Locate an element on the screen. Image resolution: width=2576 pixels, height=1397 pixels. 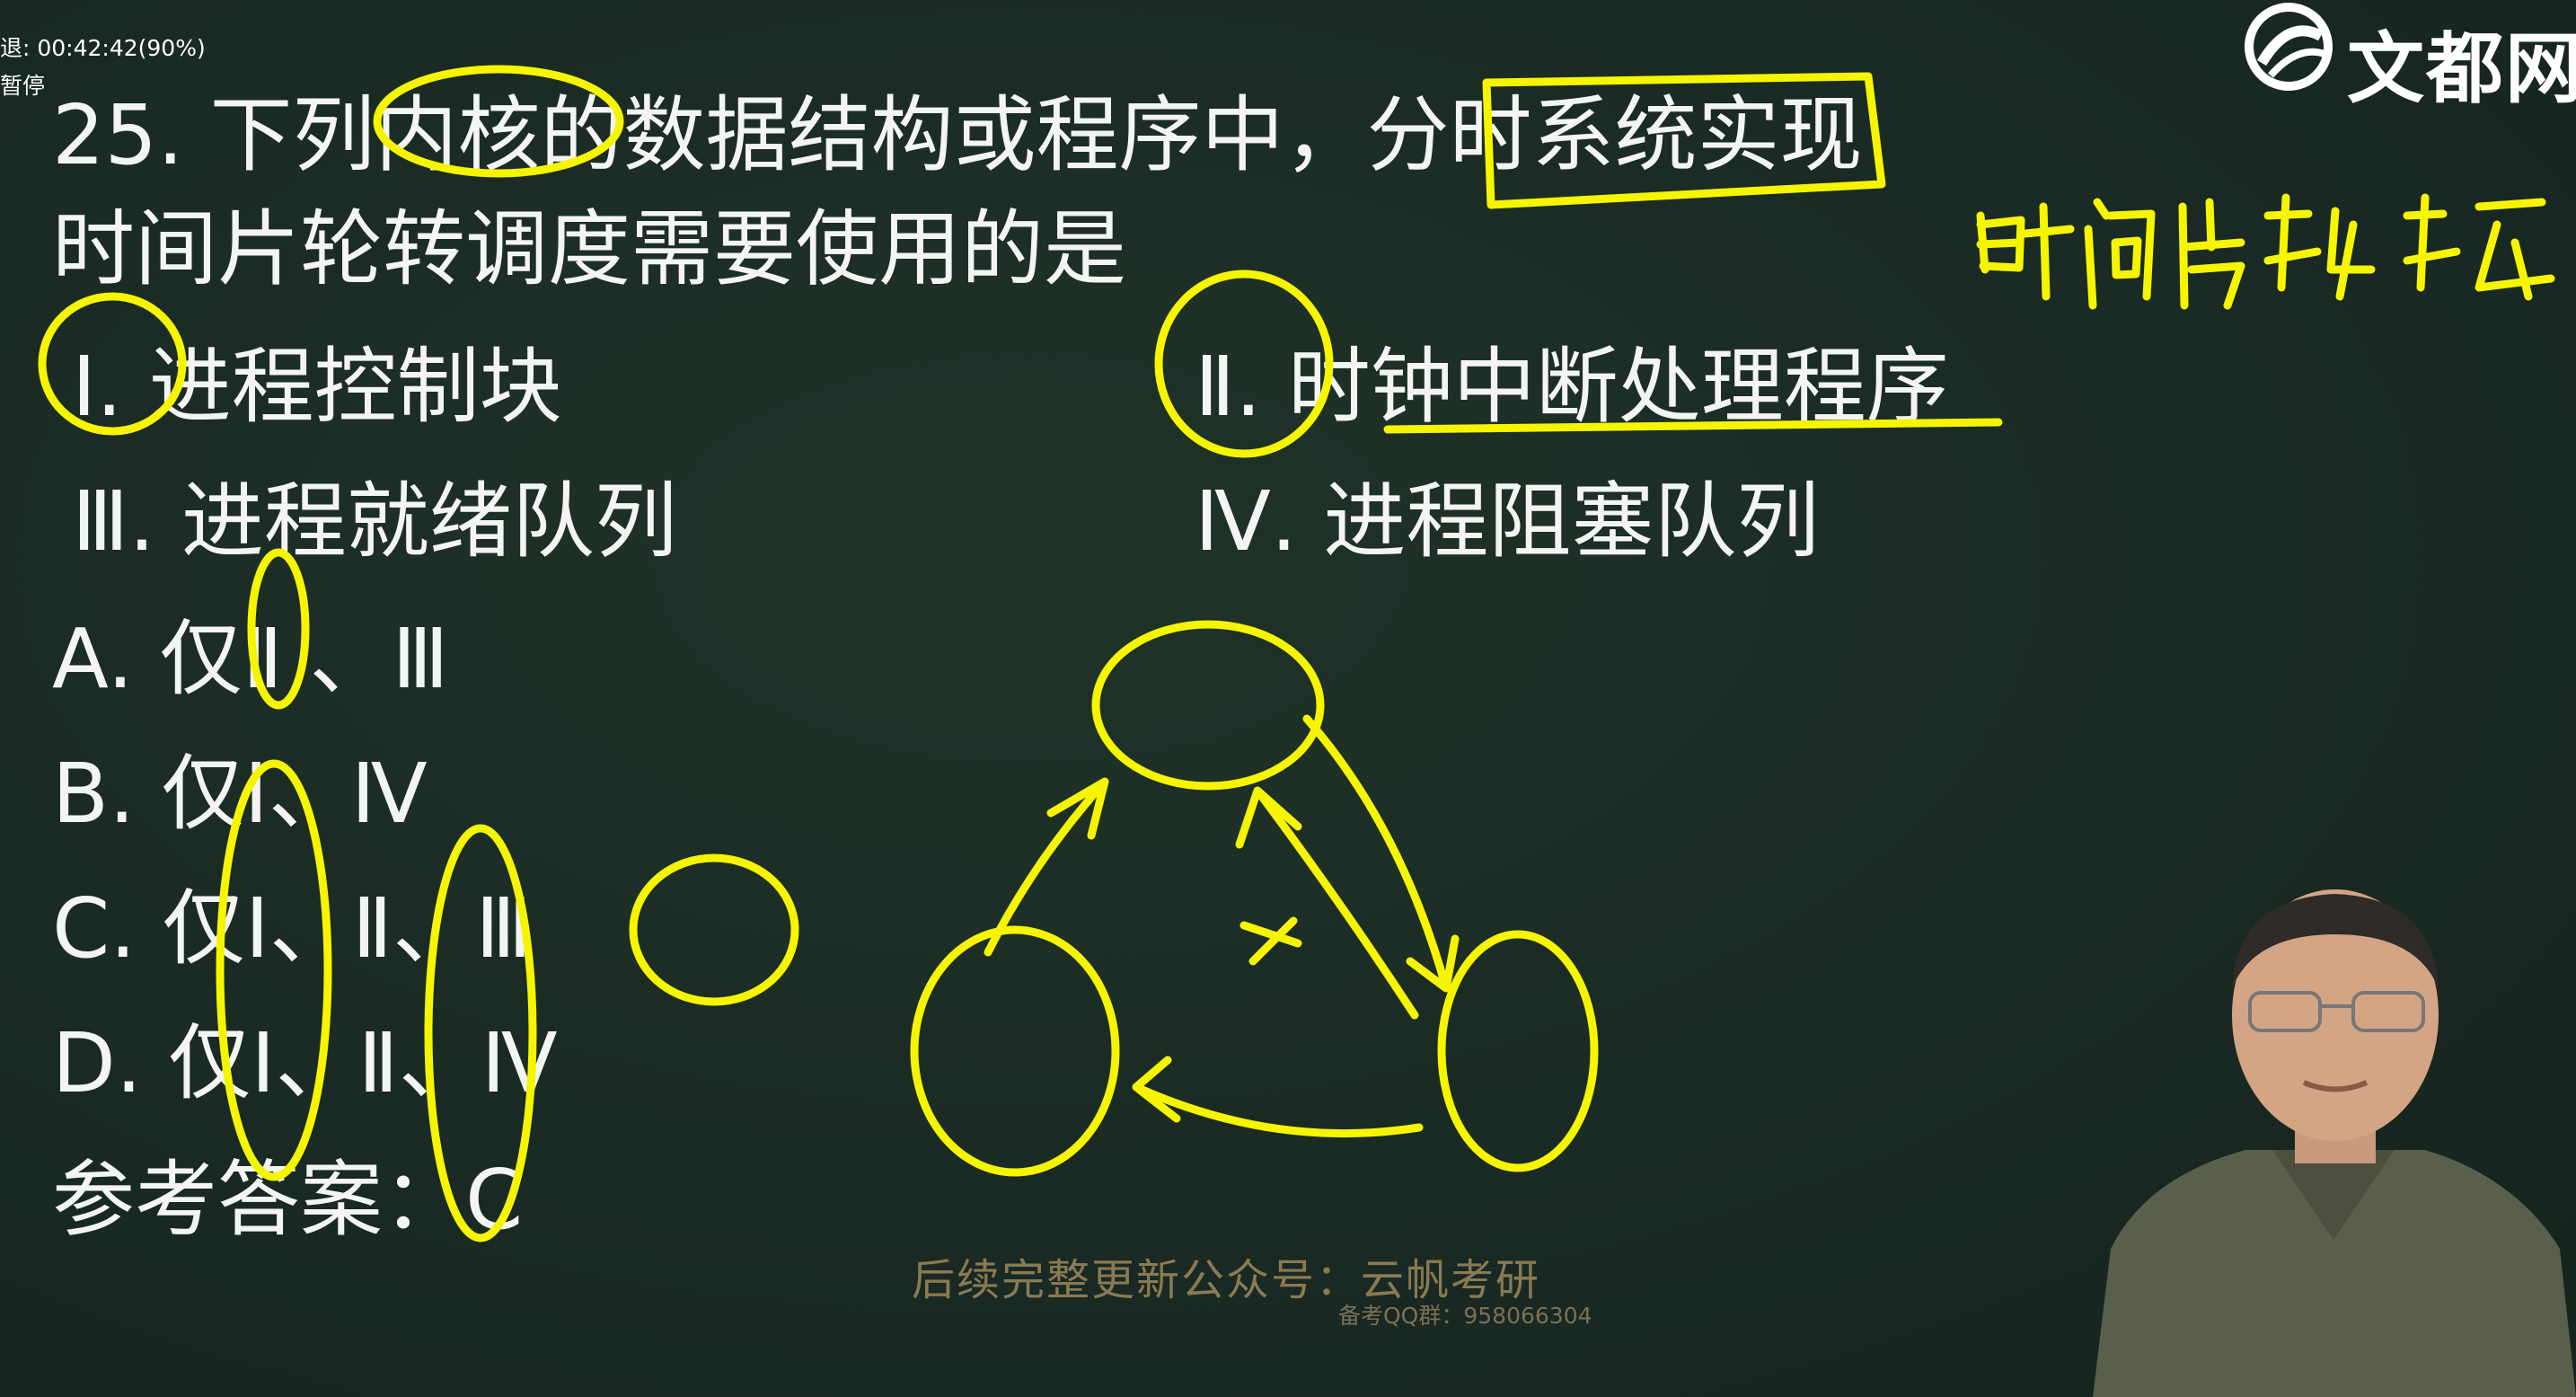
ink-circle-col1 is located at coordinates (274, 970).